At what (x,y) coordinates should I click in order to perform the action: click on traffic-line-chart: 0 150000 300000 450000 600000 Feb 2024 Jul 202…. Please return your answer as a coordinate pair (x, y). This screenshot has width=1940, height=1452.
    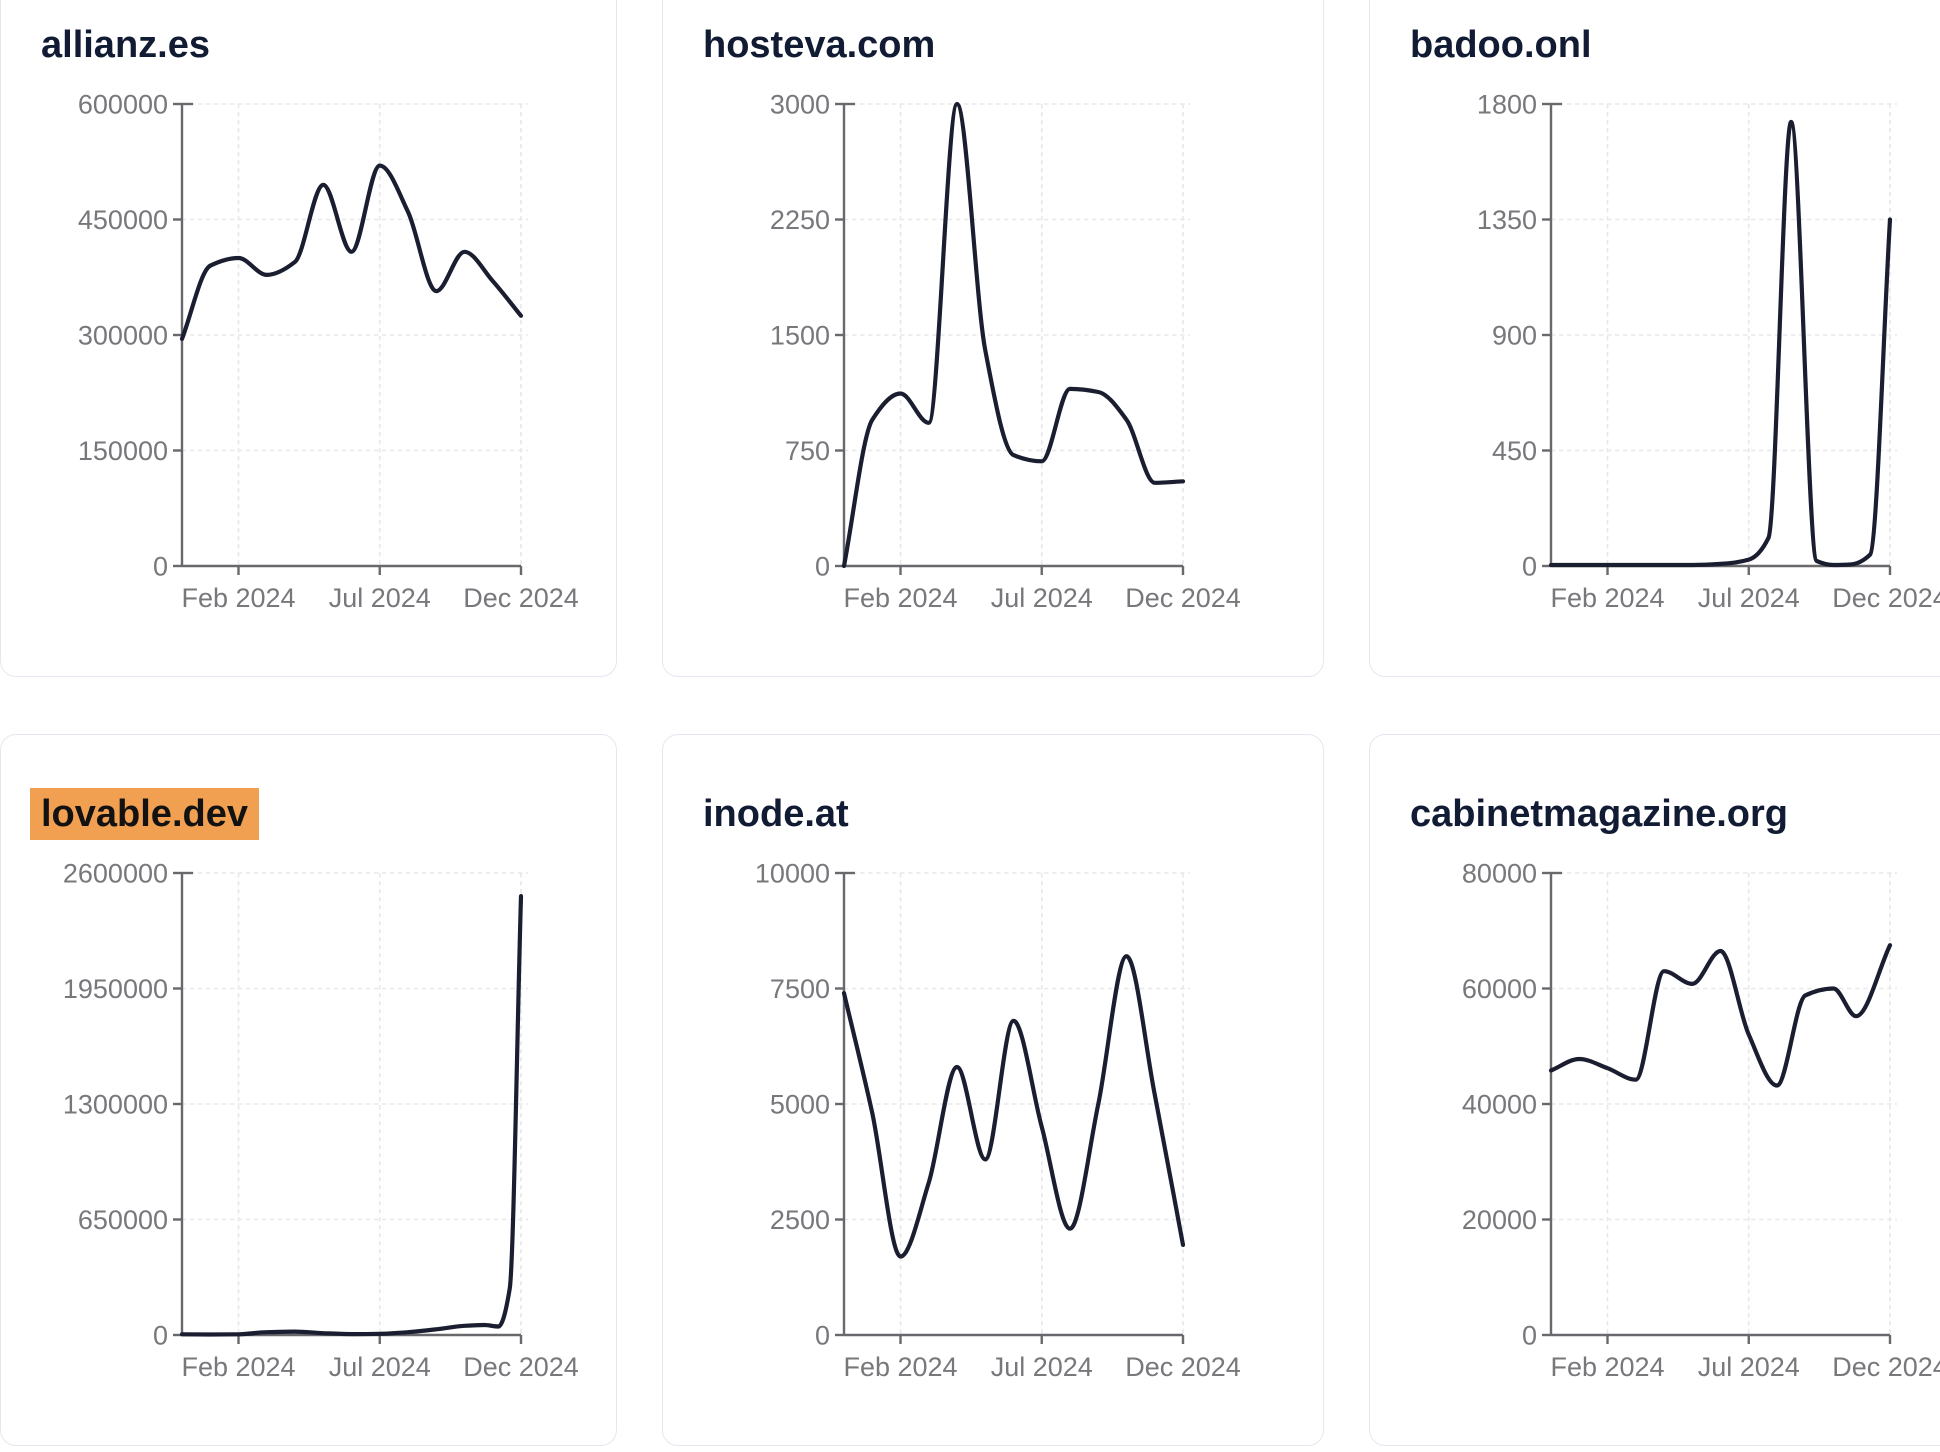
    Looking at the image, I should click on (328, 352).